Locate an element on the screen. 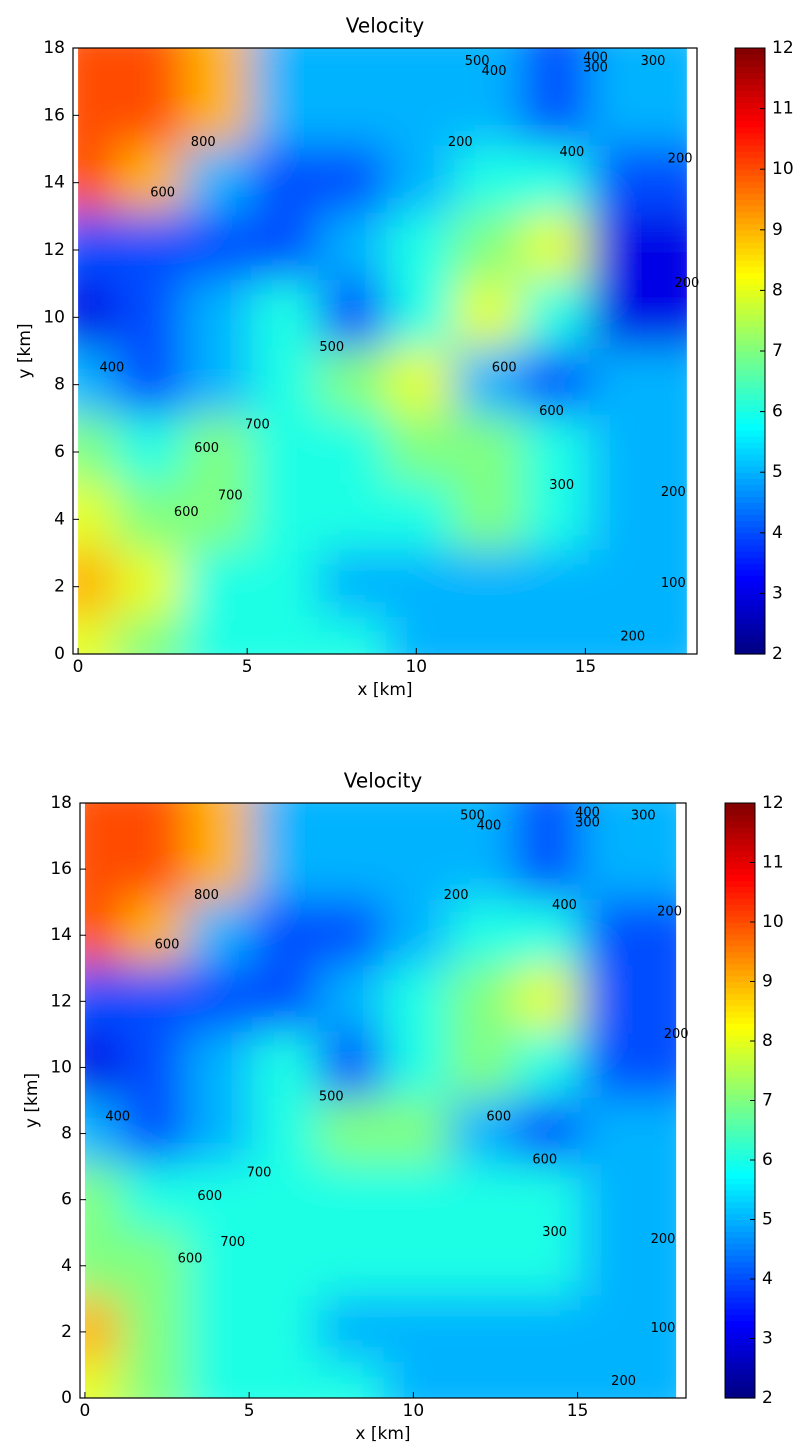 The height and width of the screenshot is (1447, 799). colorbar-tick-label: 5 is located at coordinates (767, 1220).